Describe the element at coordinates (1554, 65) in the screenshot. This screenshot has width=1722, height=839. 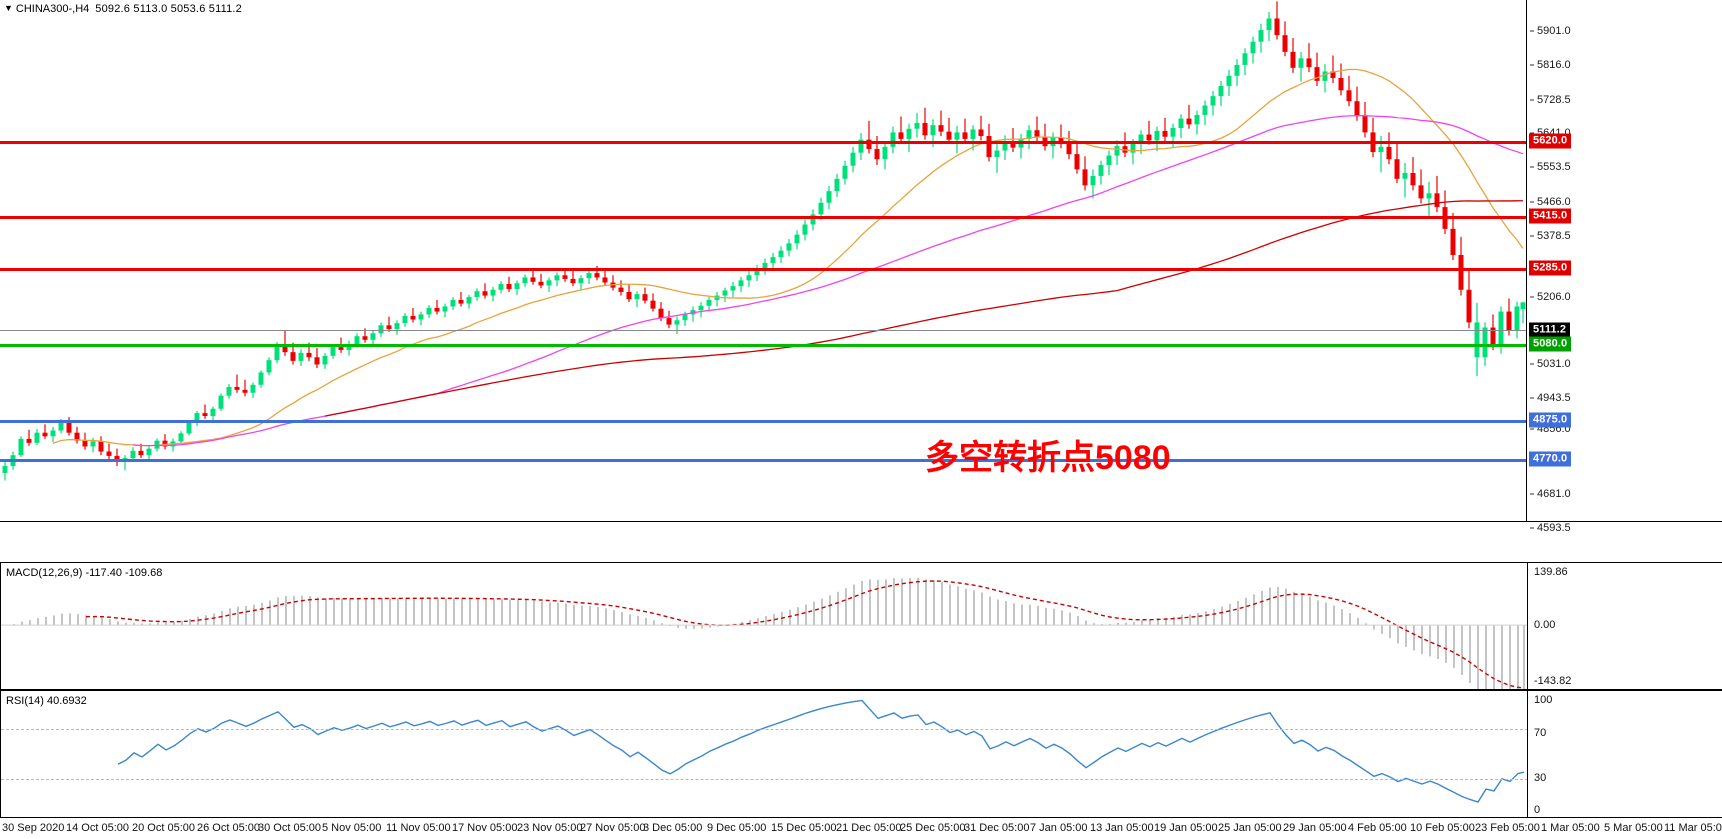
I see `price-tick-label: 5816.0` at that location.